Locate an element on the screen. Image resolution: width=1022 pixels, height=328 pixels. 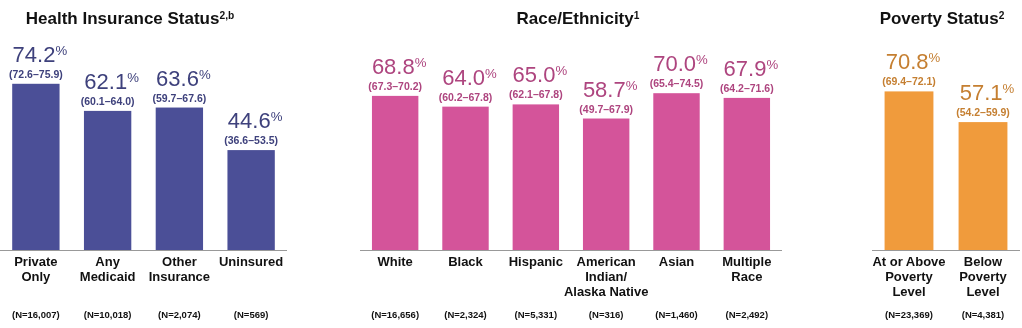
annotation: (62.1–67.8) is located at coordinates (535, 94).